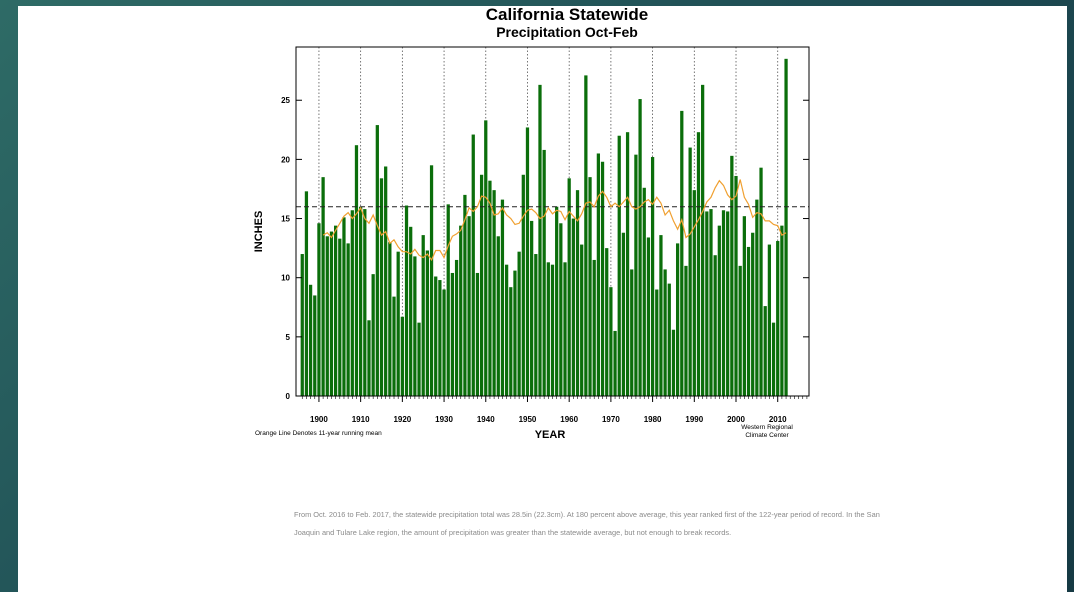  I want to click on bar-1930, so click(444, 342).